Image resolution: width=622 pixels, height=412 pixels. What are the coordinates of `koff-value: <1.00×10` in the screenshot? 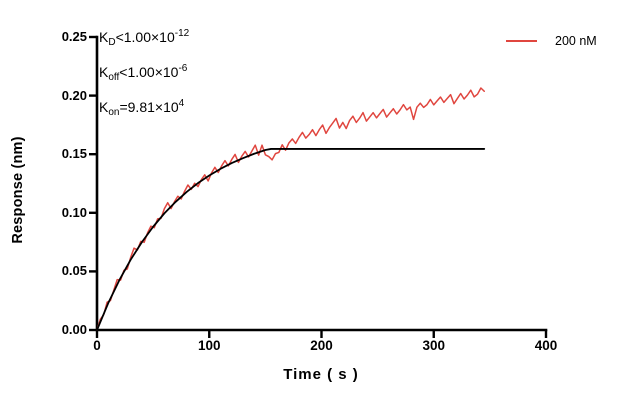 It's located at (149, 72).